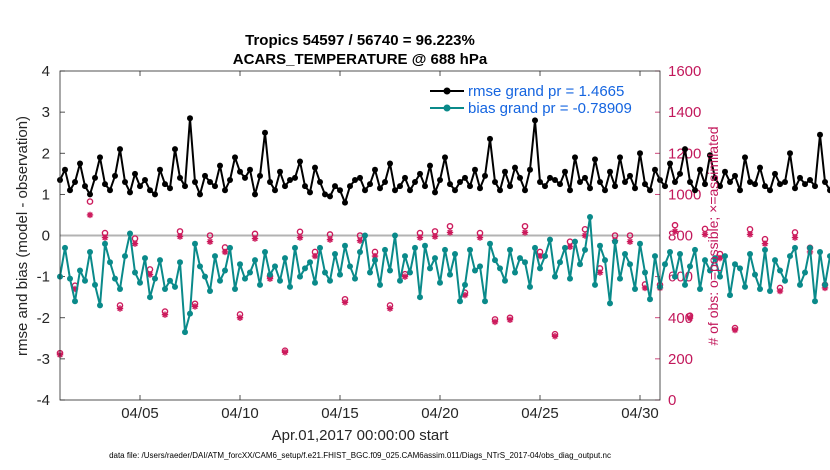 This screenshot has width=830, height=470. What do you see at coordinates (46, 112) in the screenshot?
I see `y-tick-label: 3` at bounding box center [46, 112].